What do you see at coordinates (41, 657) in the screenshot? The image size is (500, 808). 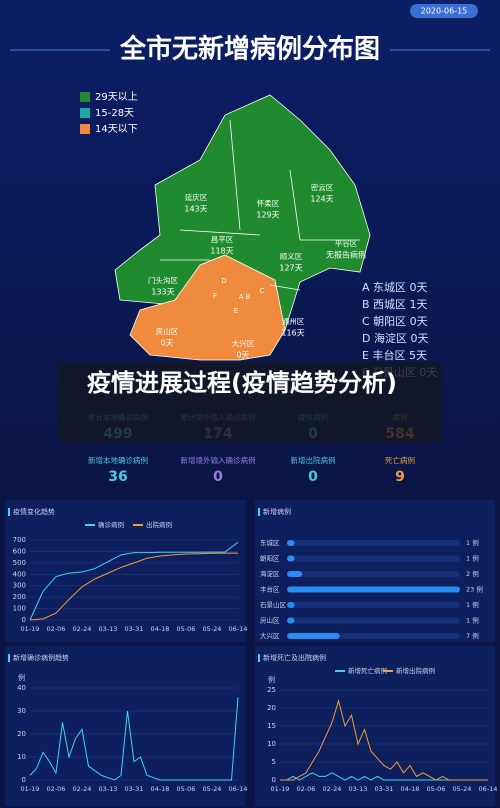 I see `chart-title: 新增确诊病例趋势` at bounding box center [41, 657].